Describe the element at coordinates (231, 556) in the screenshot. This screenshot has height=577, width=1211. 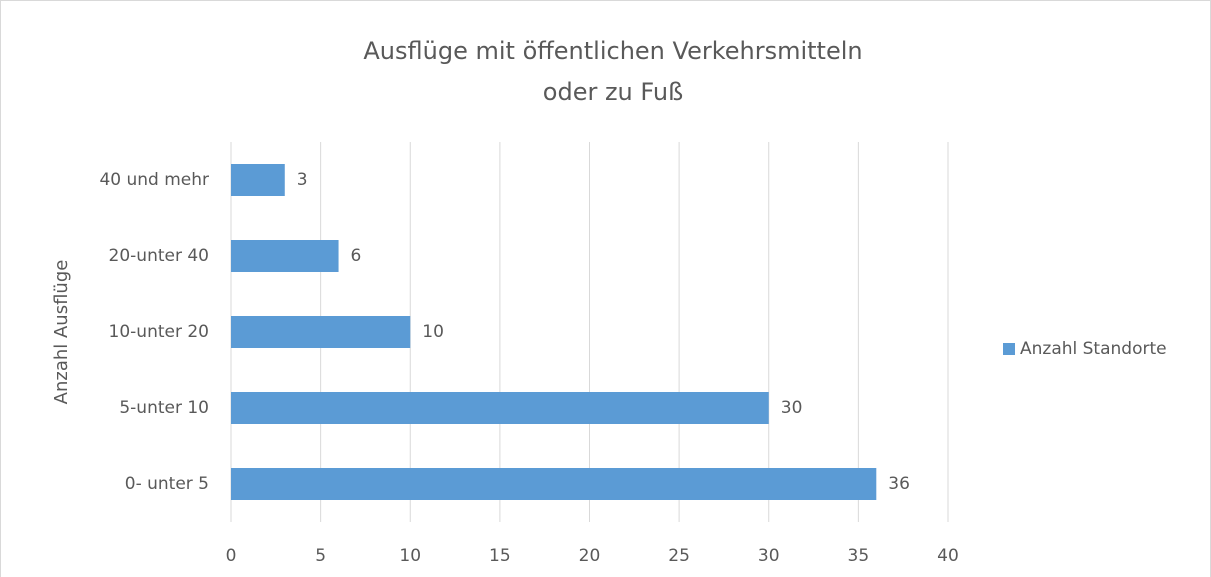
I see `x-tick-label: 0` at that location.